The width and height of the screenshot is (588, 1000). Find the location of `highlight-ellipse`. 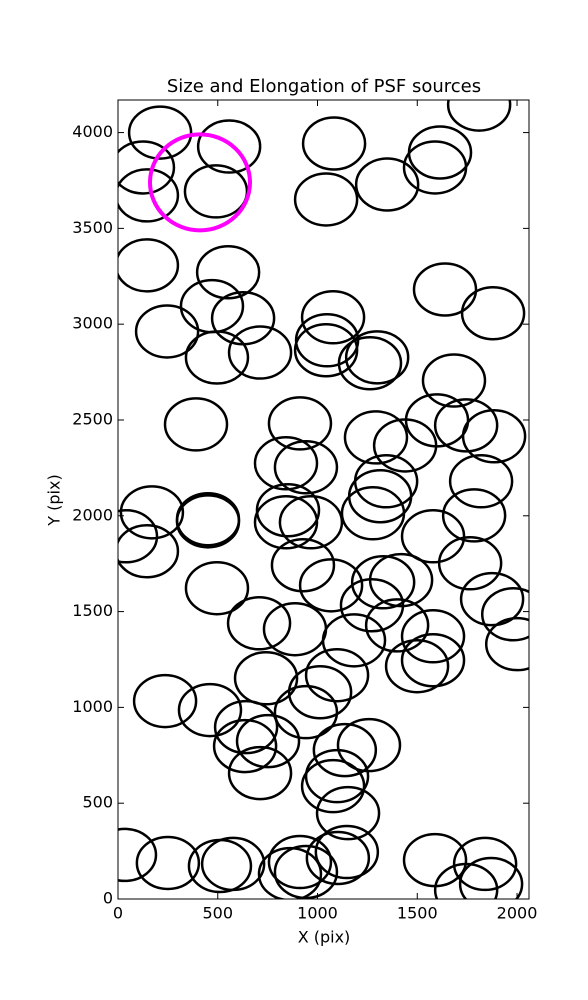

highlight-ellipse is located at coordinates (200, 182).